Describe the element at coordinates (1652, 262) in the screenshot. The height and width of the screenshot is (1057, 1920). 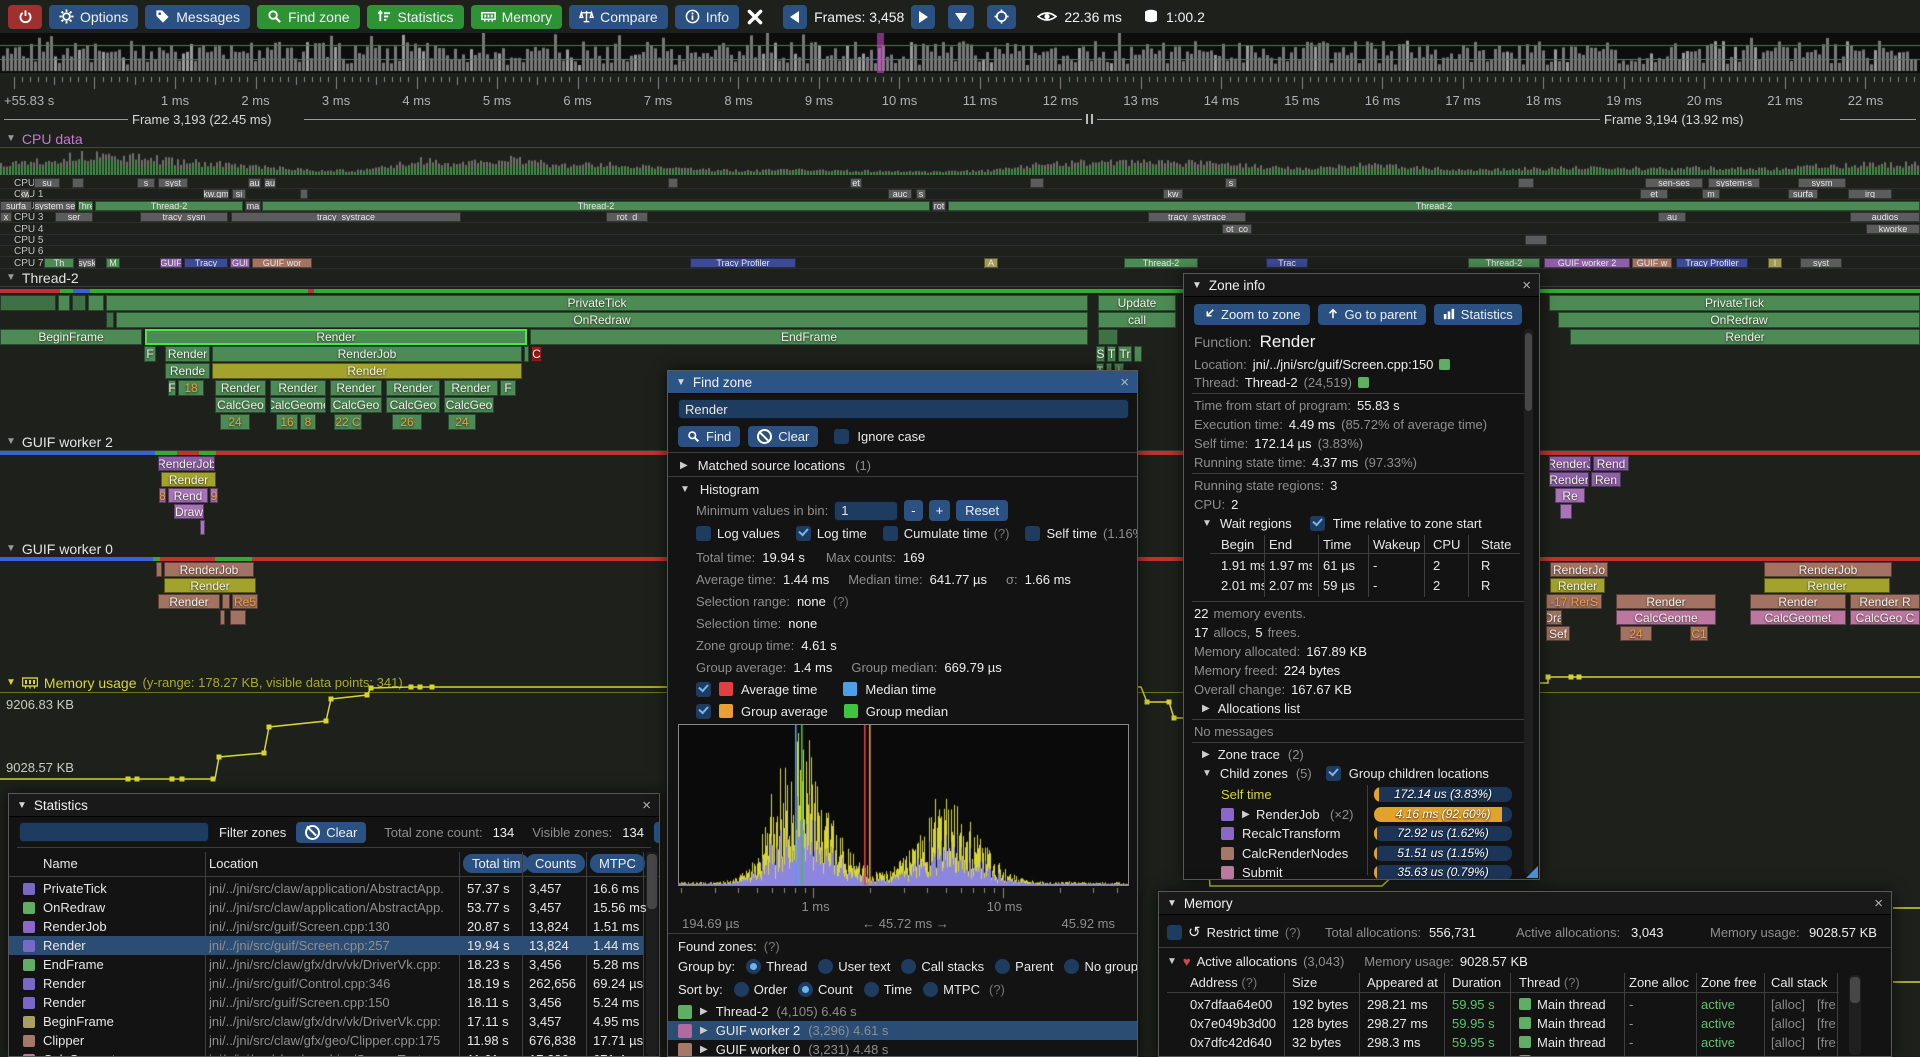
I see `cpu-zone: GUIF w` at that location.